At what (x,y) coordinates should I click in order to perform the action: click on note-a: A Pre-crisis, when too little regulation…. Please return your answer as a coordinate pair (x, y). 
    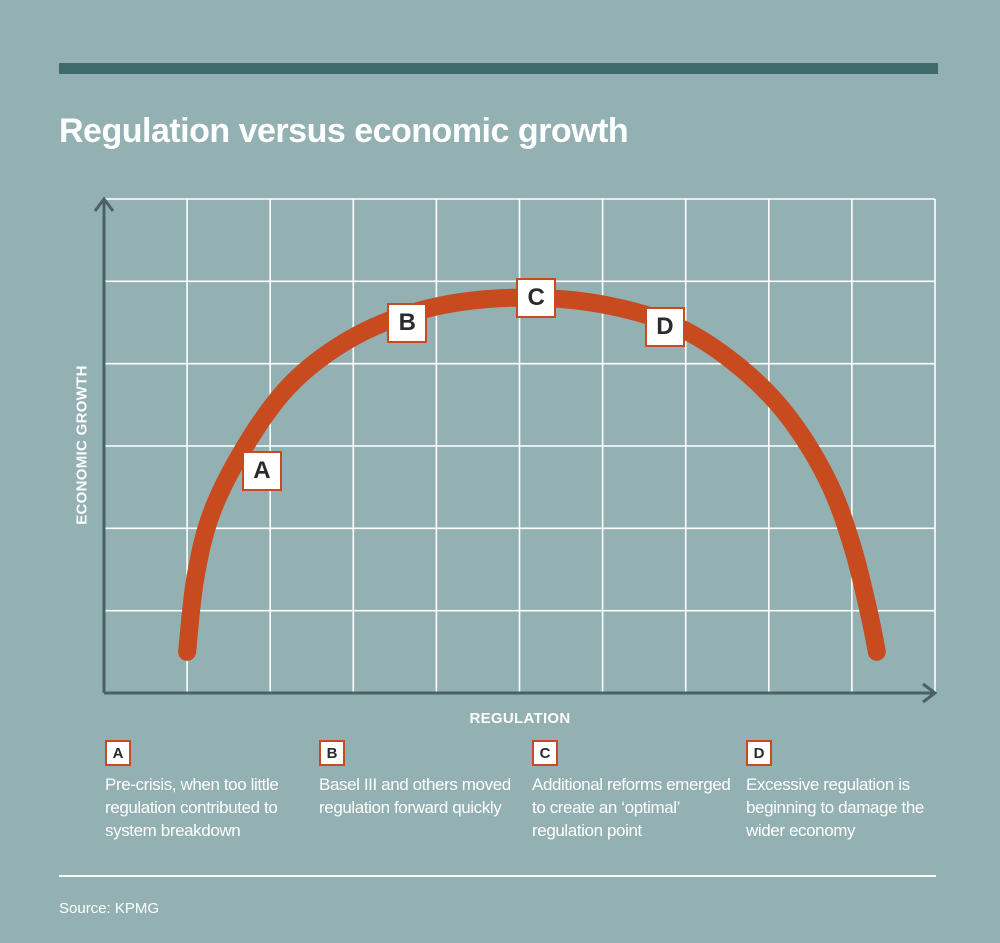
    Looking at the image, I should click on (205, 791).